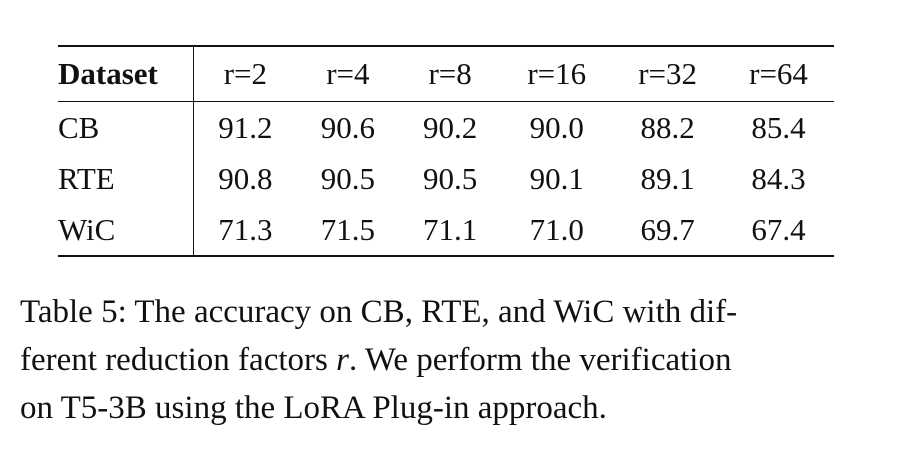 Image resolution: width=912 pixels, height=460 pixels. Describe the element at coordinates (245, 127) in the screenshot. I see `table-cell: 91.2` at that location.